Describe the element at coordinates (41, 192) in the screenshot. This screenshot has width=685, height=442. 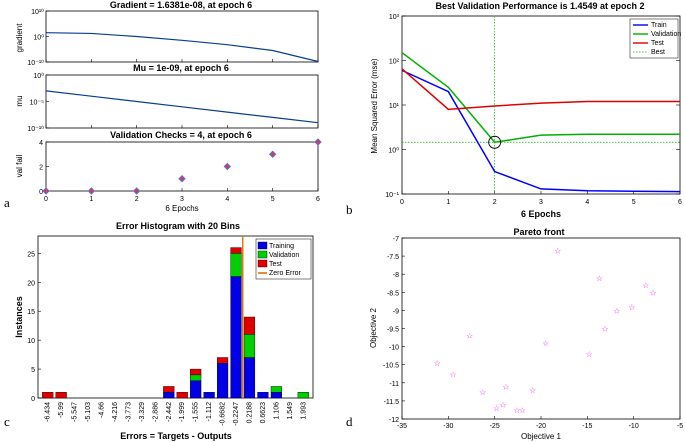
I see `valfail-ytick-label: 0` at that location.